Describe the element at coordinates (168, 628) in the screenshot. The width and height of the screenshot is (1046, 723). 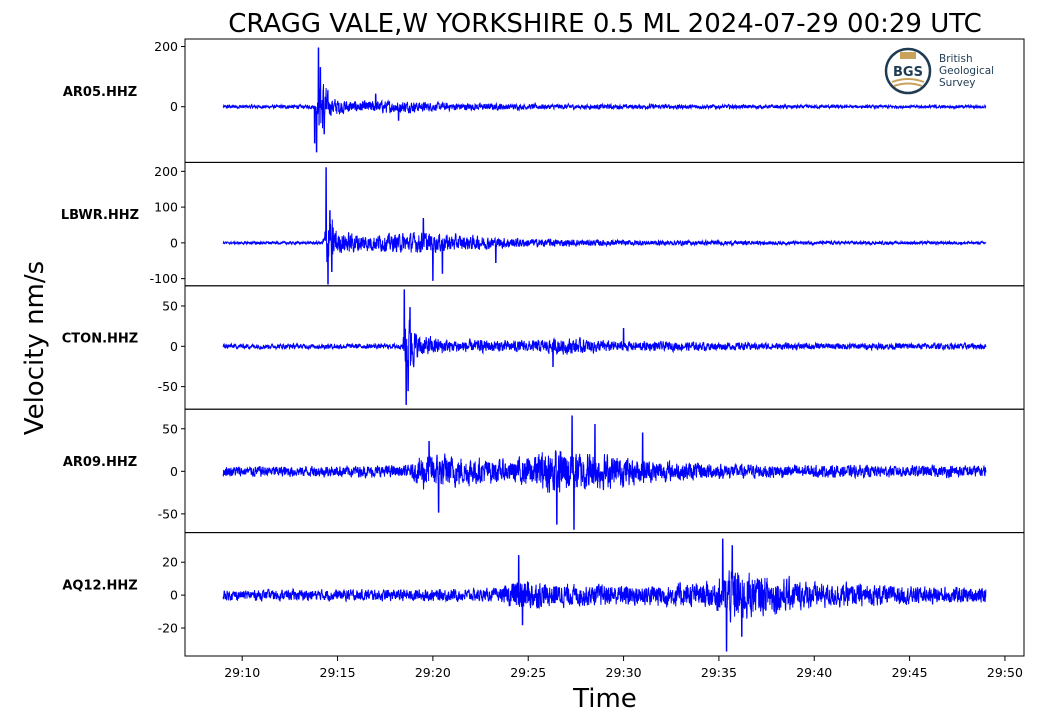
I see `y-tick-label: -20` at that location.